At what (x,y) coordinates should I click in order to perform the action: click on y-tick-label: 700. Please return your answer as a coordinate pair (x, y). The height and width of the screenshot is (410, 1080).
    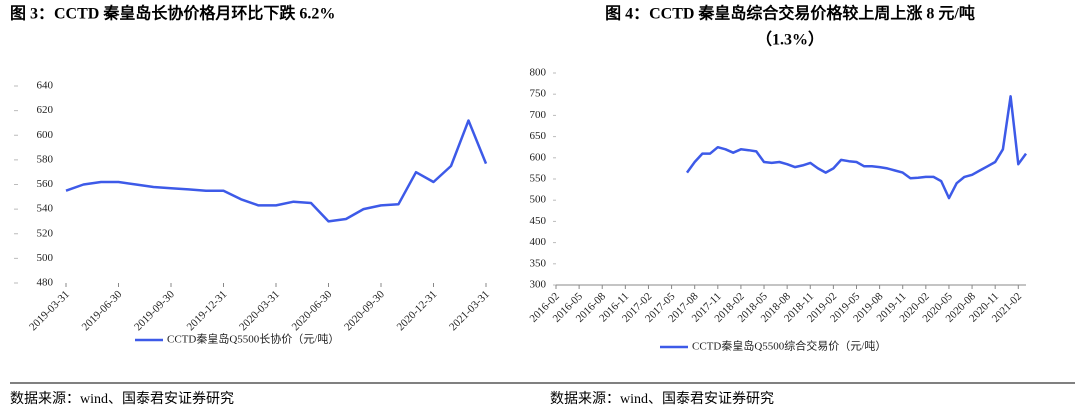
    Looking at the image, I should click on (538, 115).